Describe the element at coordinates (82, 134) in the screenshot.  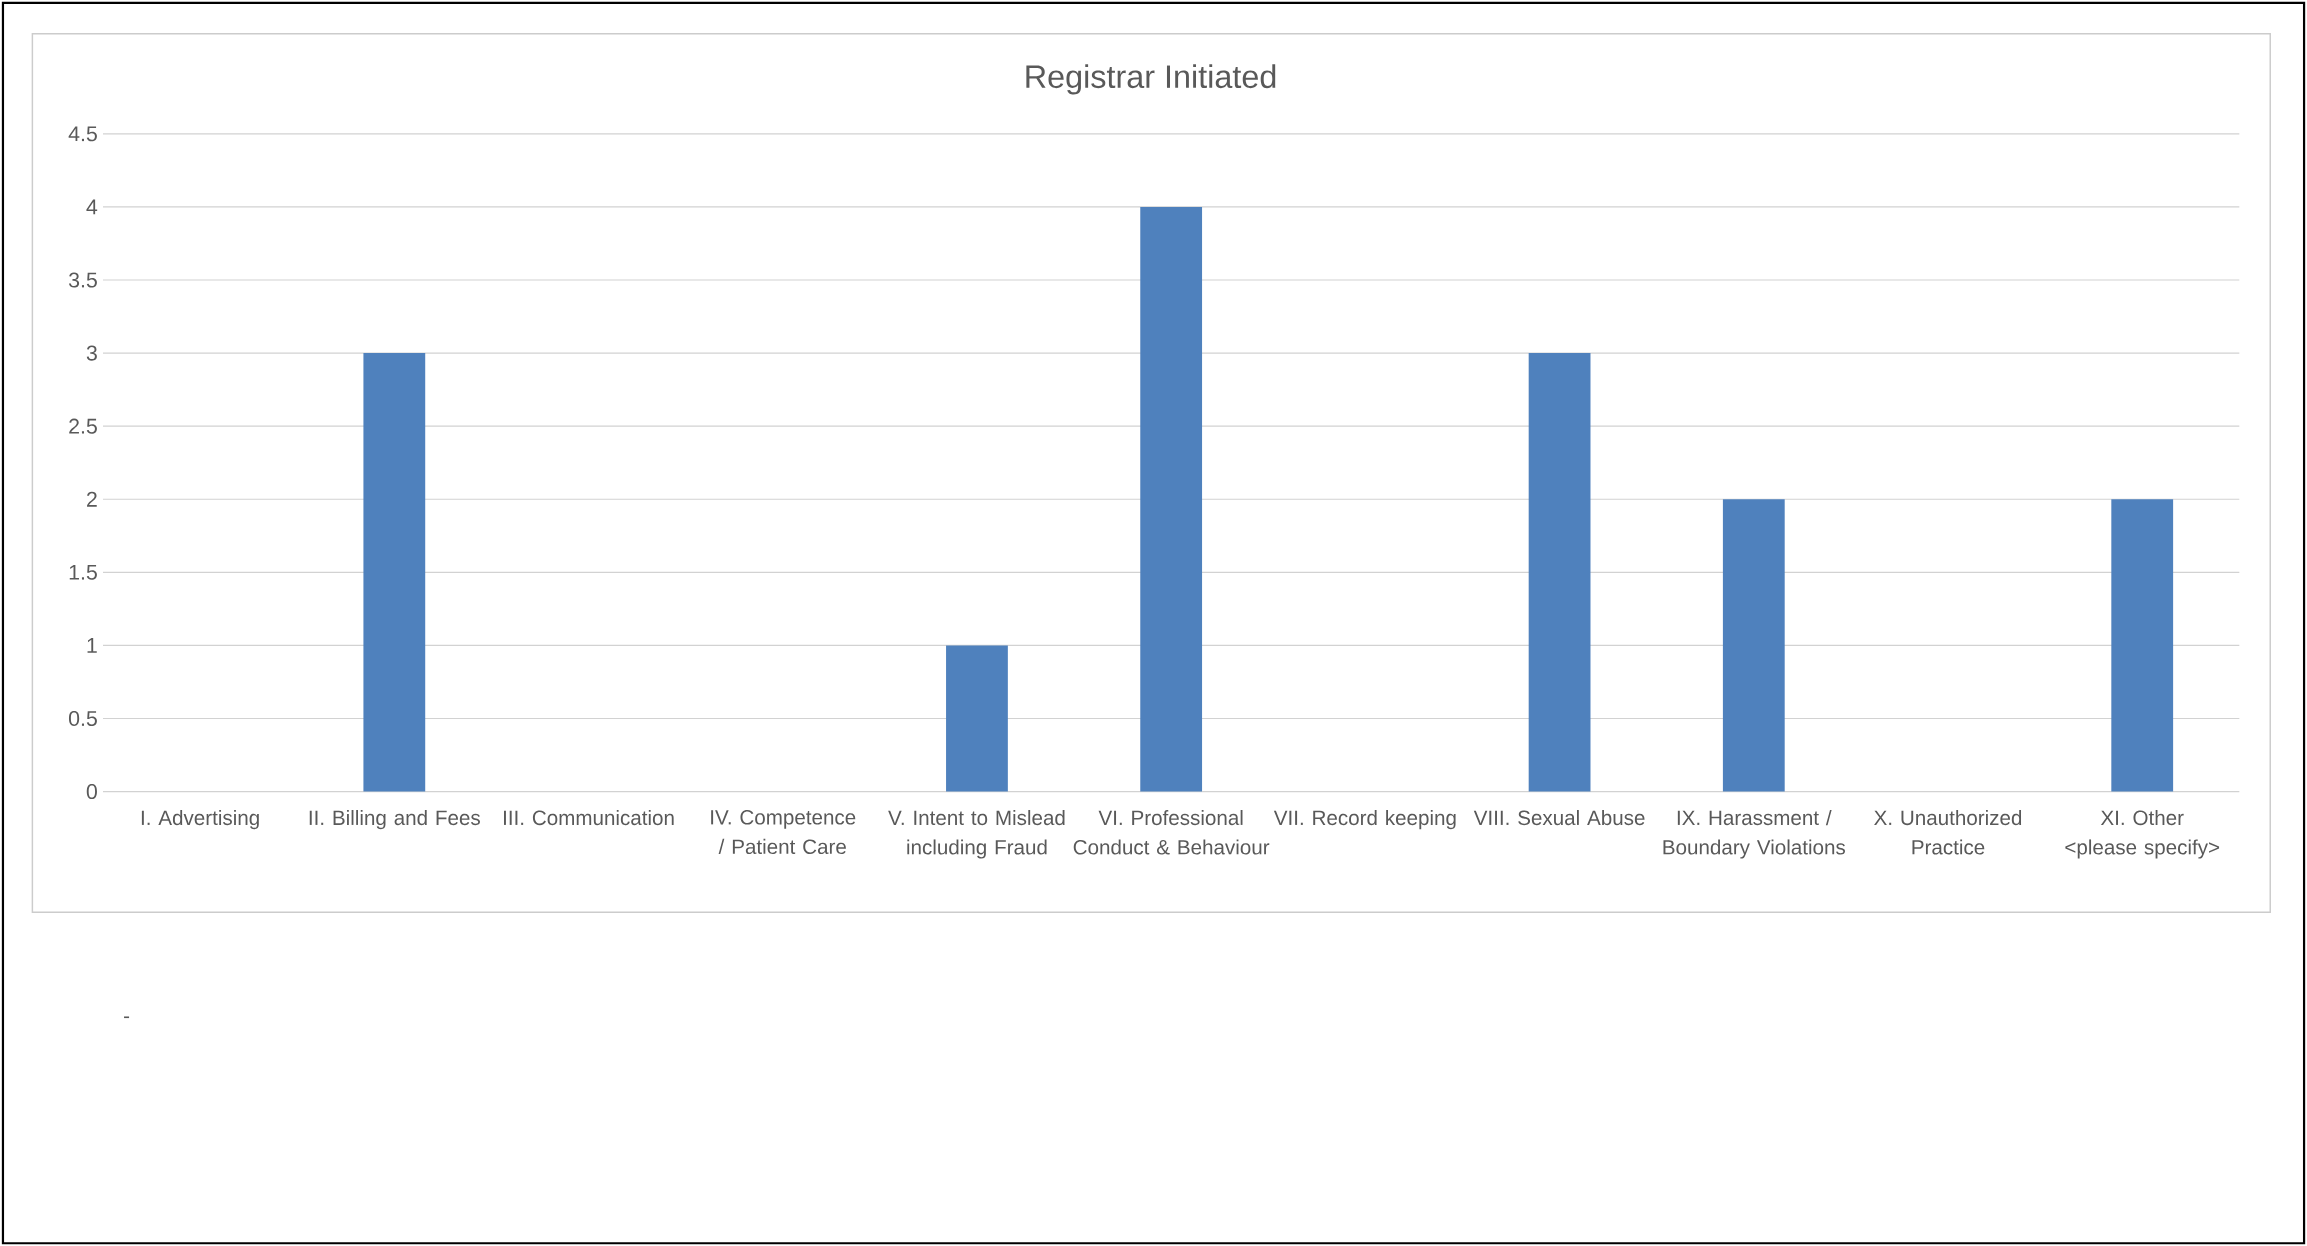
I see `y-tick-label: 4.5` at that location.